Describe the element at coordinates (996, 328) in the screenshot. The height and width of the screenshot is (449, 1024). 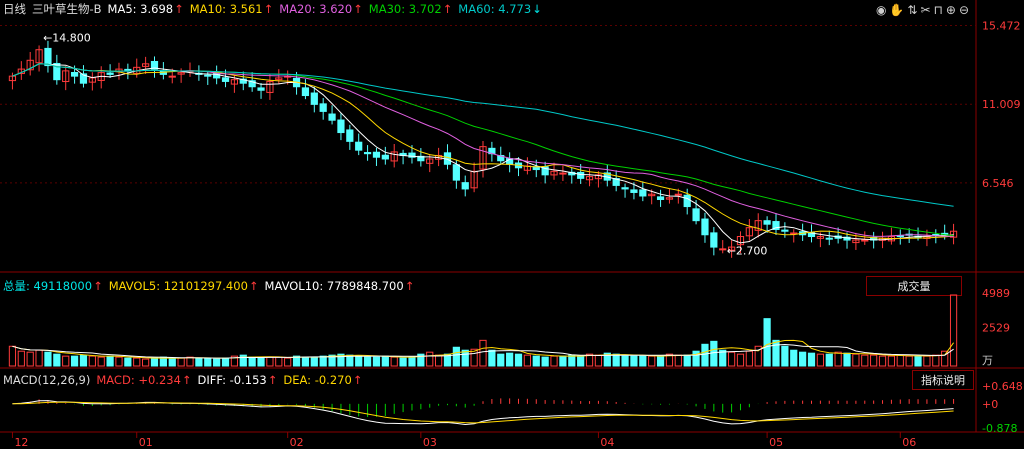
I see `volume-y-tick: 2529` at that location.